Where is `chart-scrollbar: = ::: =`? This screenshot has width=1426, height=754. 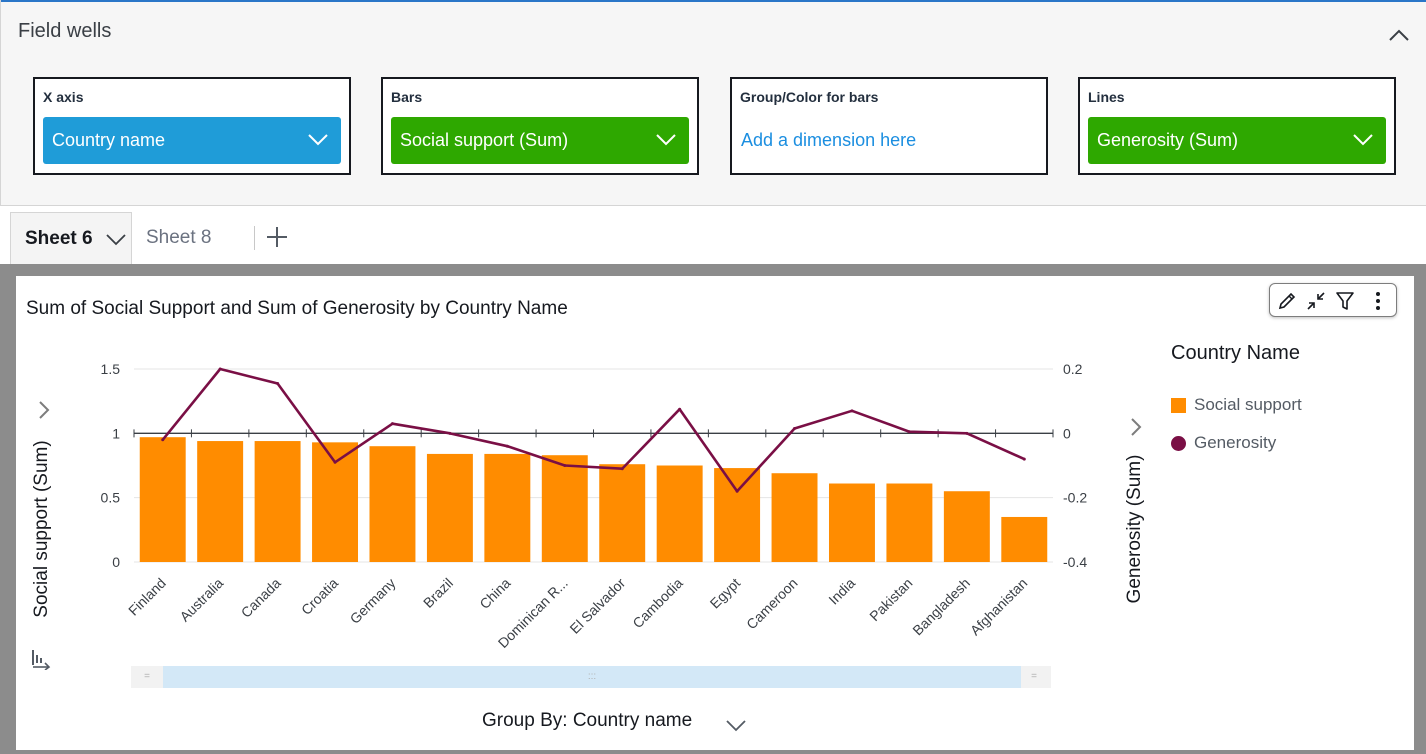
chart-scrollbar: = ::: = is located at coordinates (591, 677).